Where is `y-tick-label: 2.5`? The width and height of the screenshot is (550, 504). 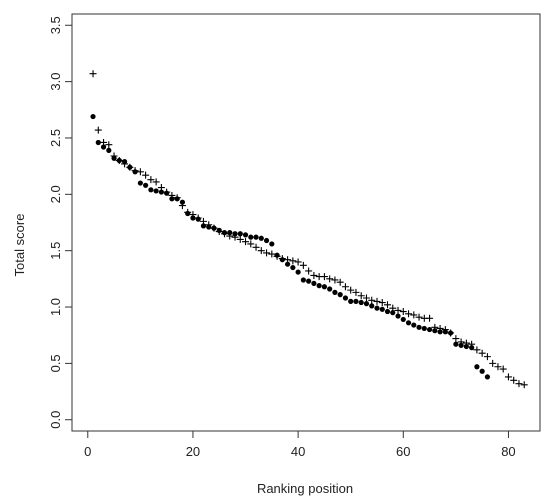
y-tick-label: 2.5 is located at coordinates (55, 138).